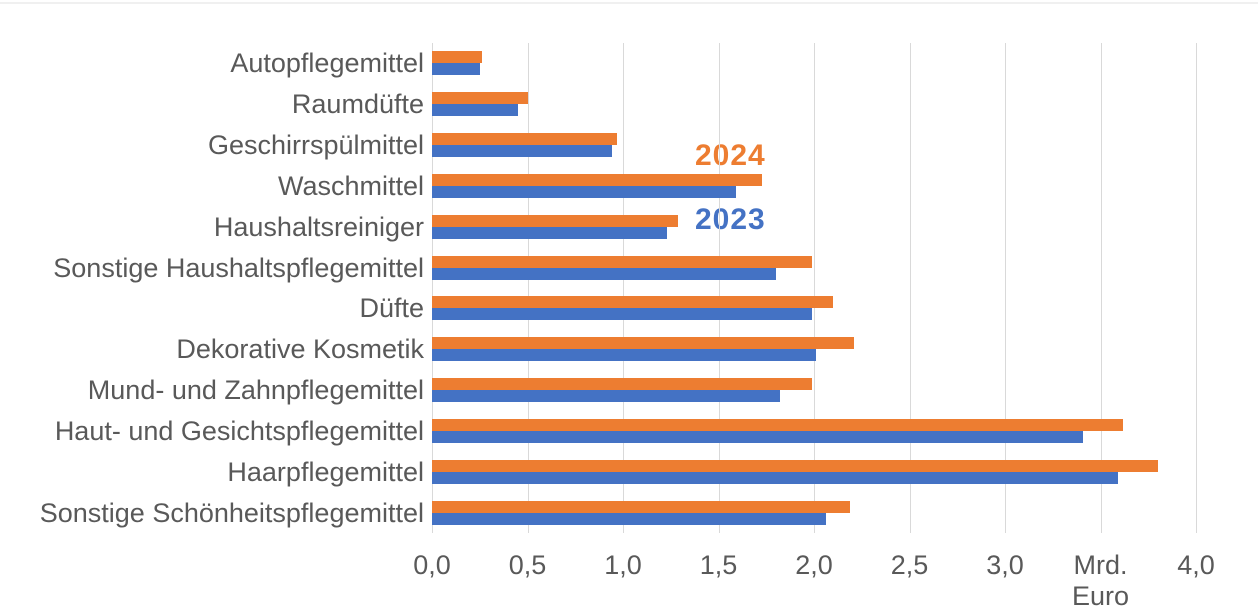 The width and height of the screenshot is (1258, 614). I want to click on category-label: Sonstige Schönheitspflegemittel, so click(231, 512).